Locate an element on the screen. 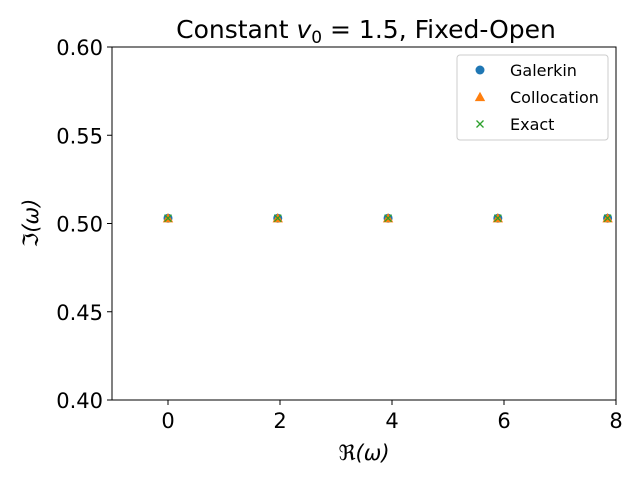 The width and height of the screenshot is (640, 480). legend-label-exact: Exact is located at coordinates (532, 124).